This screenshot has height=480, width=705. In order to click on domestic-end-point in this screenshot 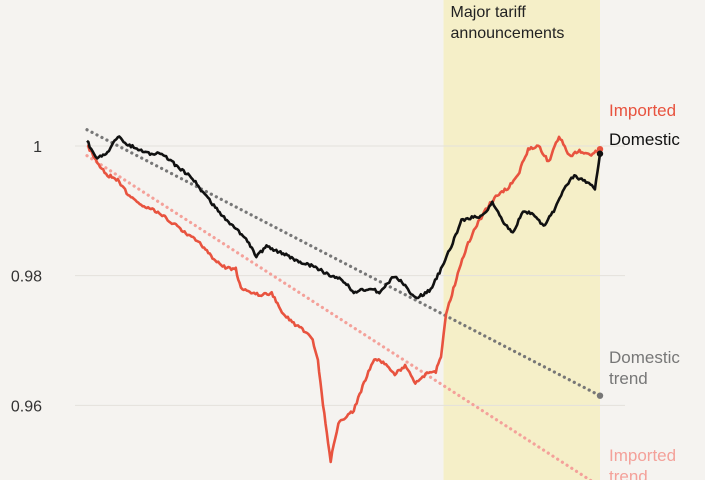, I will do `click(600, 153)`.